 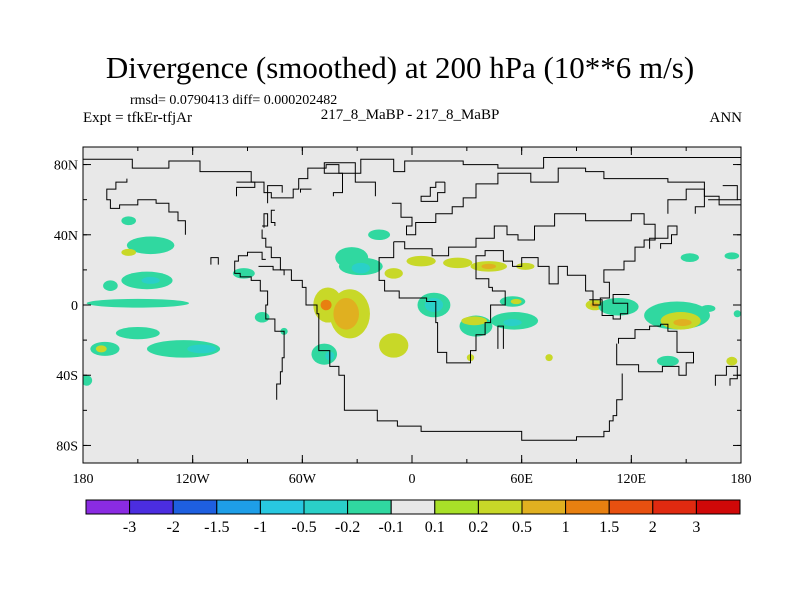 What do you see at coordinates (67, 446) in the screenshot?
I see `y-tick-label: 80S` at bounding box center [67, 446].